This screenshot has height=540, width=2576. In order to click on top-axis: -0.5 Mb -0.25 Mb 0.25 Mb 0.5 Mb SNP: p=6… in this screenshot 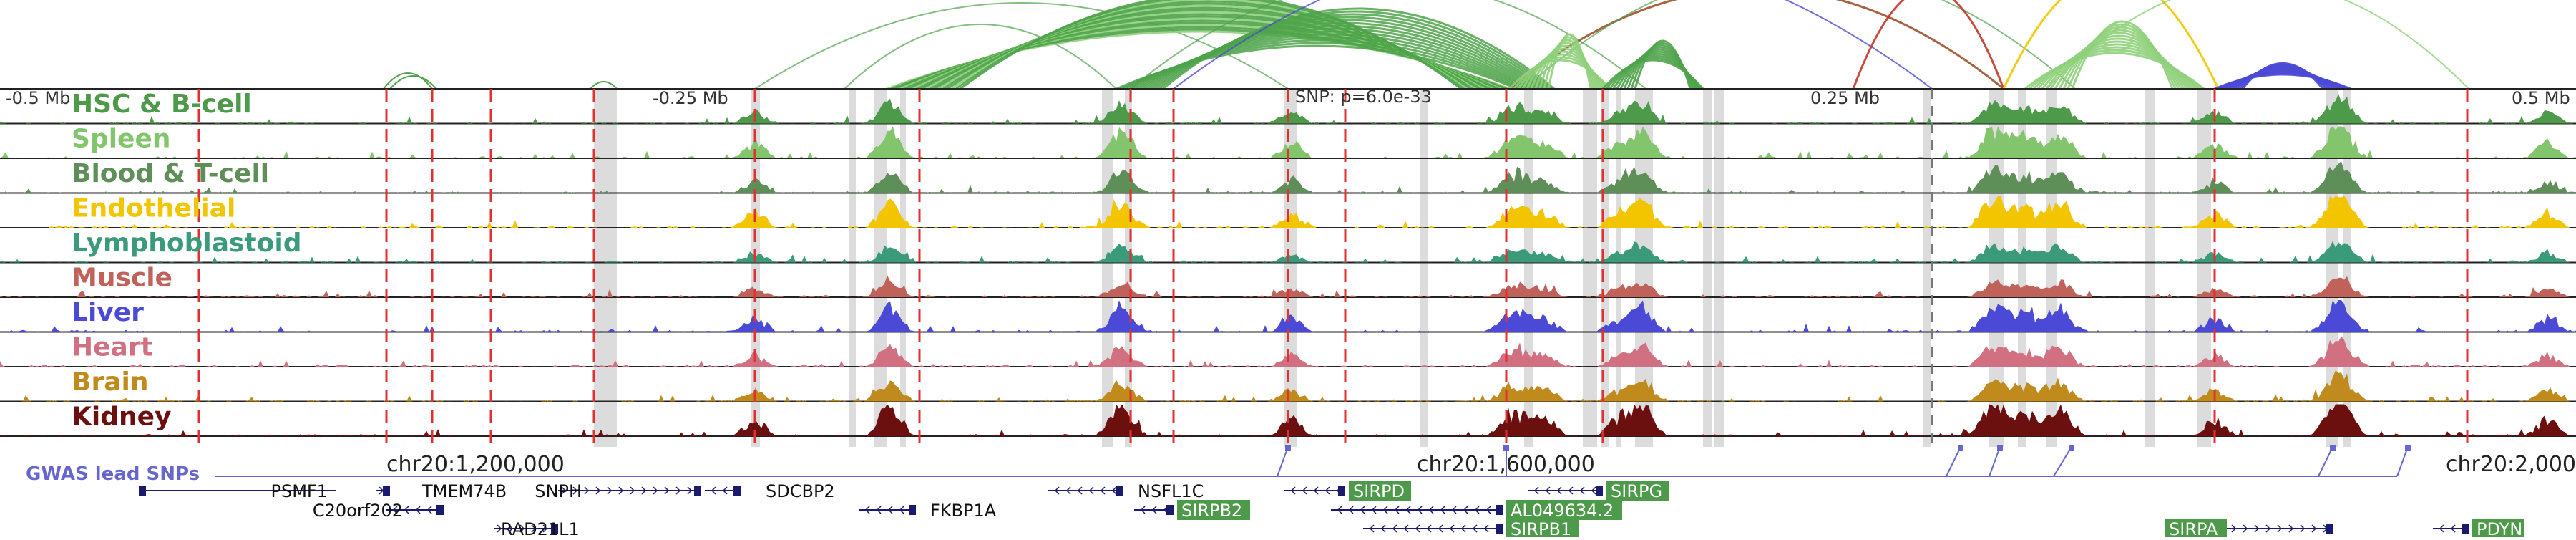, I will do `click(1288, 97)`.